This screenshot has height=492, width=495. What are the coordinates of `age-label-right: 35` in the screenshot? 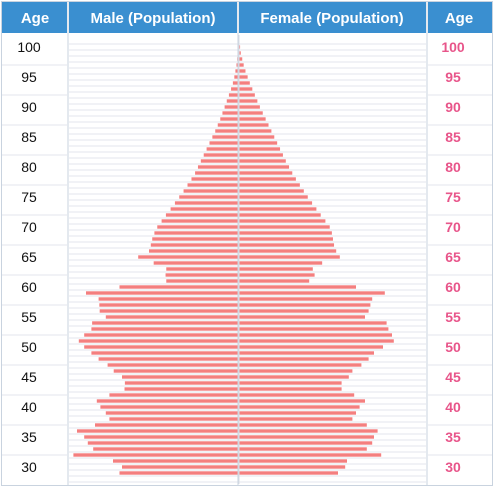 It's located at (453, 437).